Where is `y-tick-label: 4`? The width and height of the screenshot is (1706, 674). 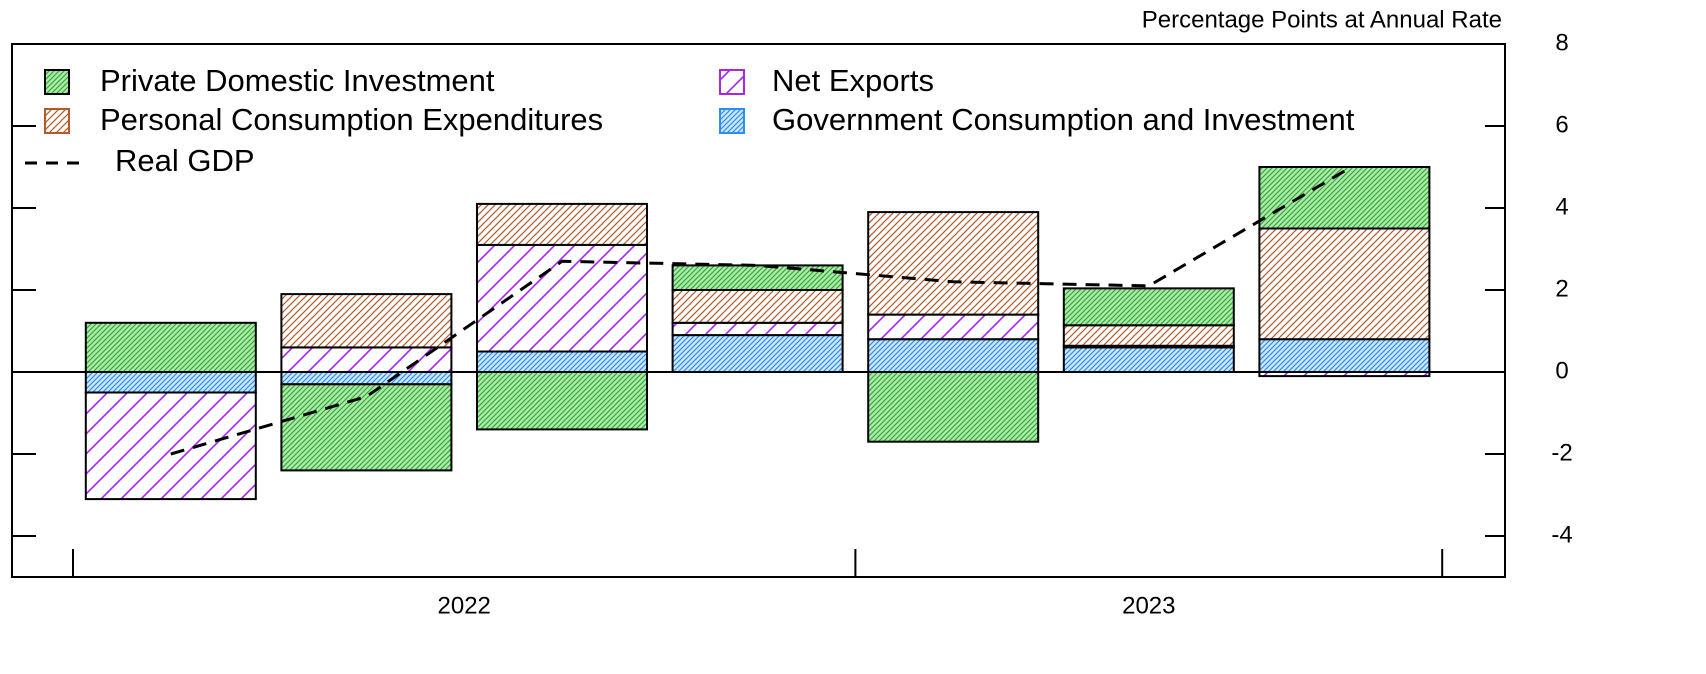
y-tick-label: 4 is located at coordinates (1561, 206).